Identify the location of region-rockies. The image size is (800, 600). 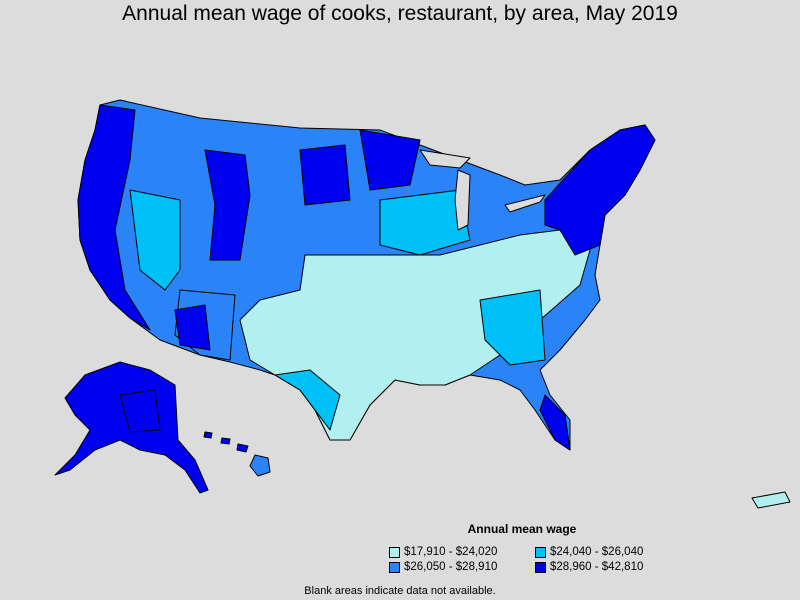
(227, 205).